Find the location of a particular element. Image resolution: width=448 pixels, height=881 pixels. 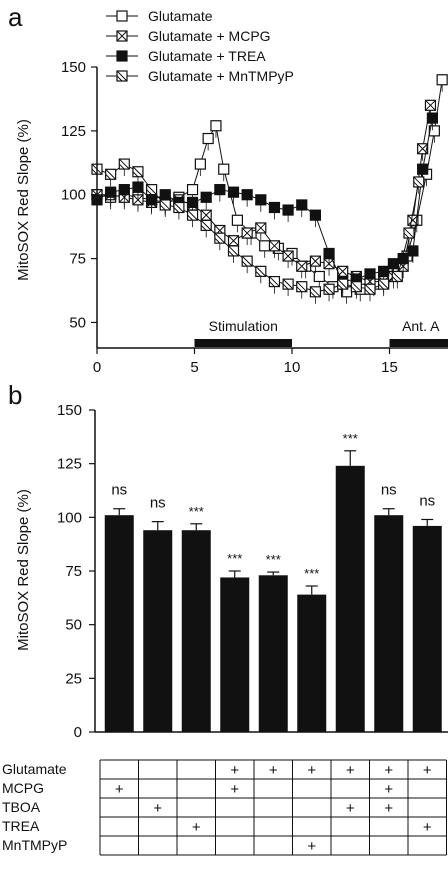

y-tick-label: 0 is located at coordinates (78, 732).